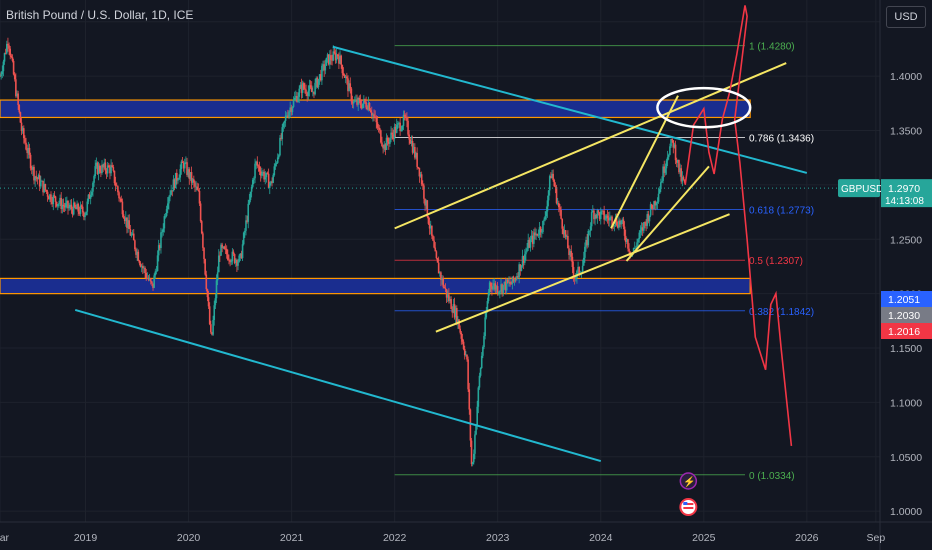 This screenshot has width=932, height=550. Describe the element at coordinates (906, 240) in the screenshot. I see `price-tick-label: 1.2500` at that location.